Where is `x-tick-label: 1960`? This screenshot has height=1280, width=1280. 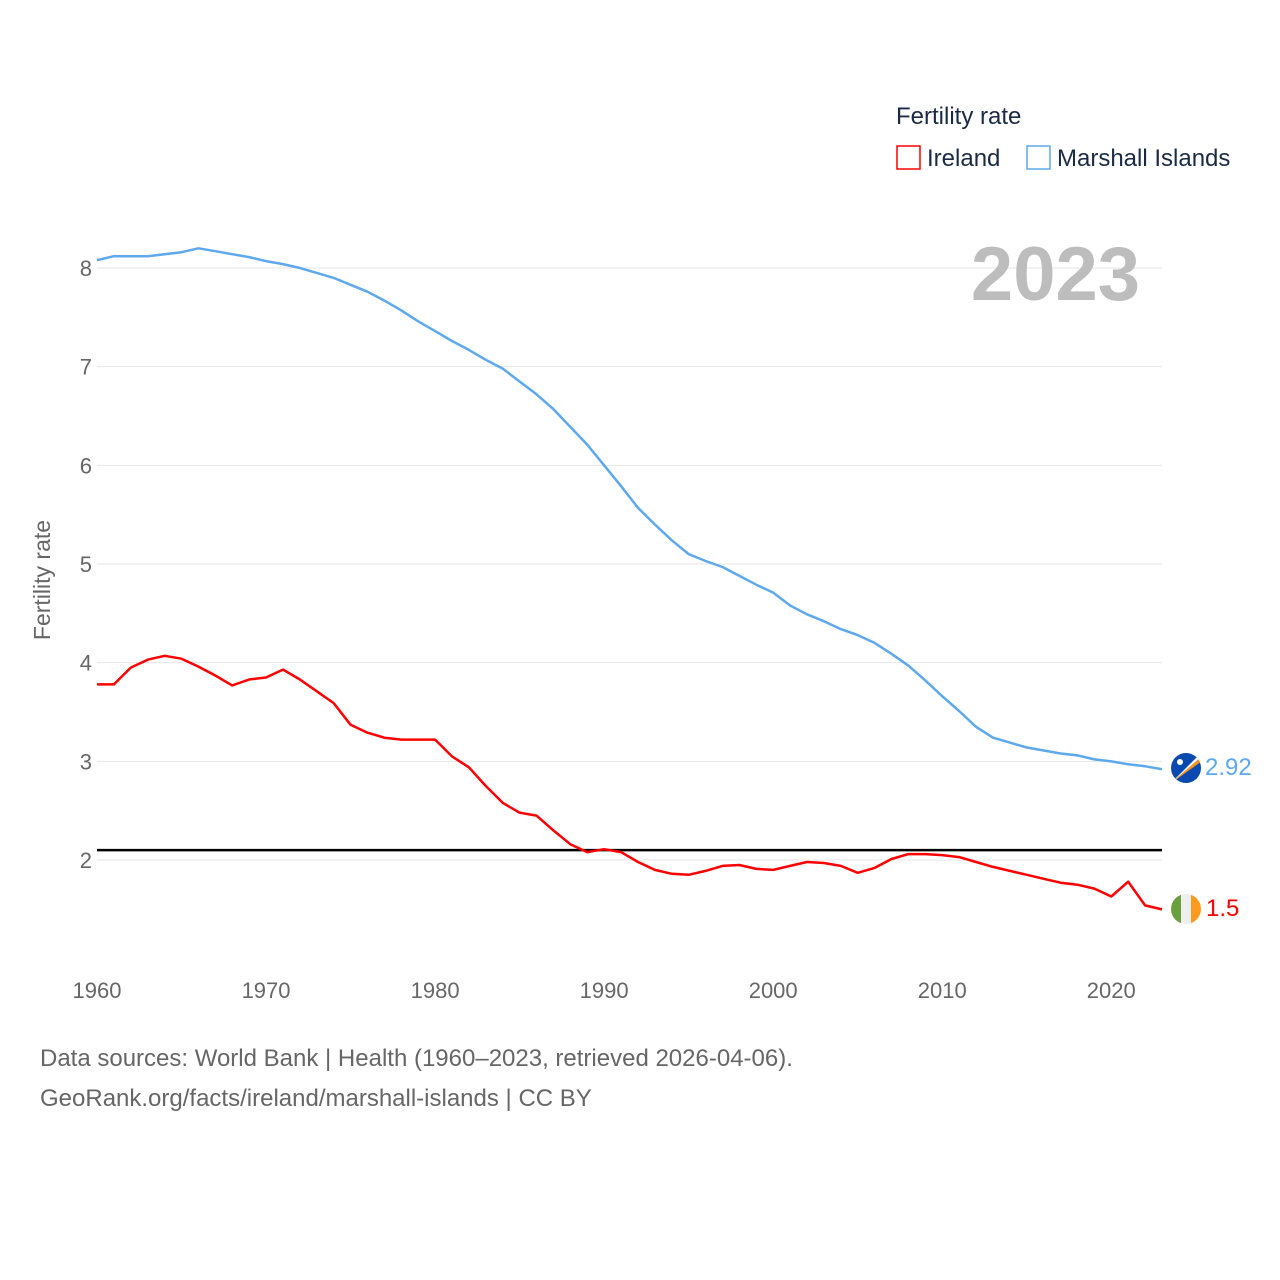 x-tick-label: 1960 is located at coordinates (97, 990).